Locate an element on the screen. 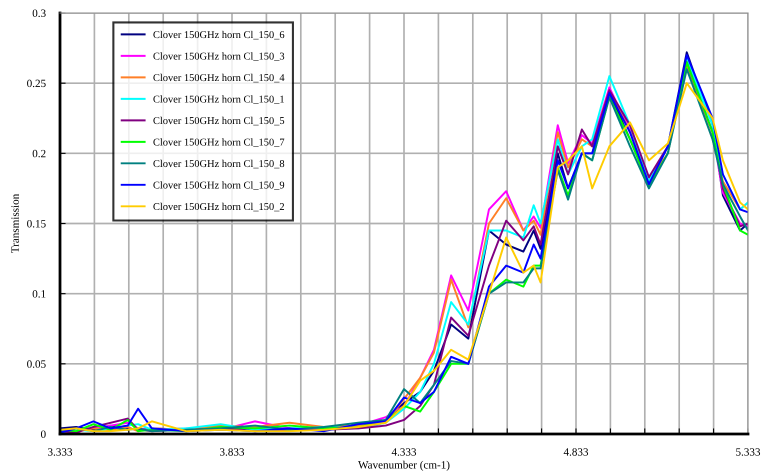  y-tick-label: 0.1 is located at coordinates (39, 294).